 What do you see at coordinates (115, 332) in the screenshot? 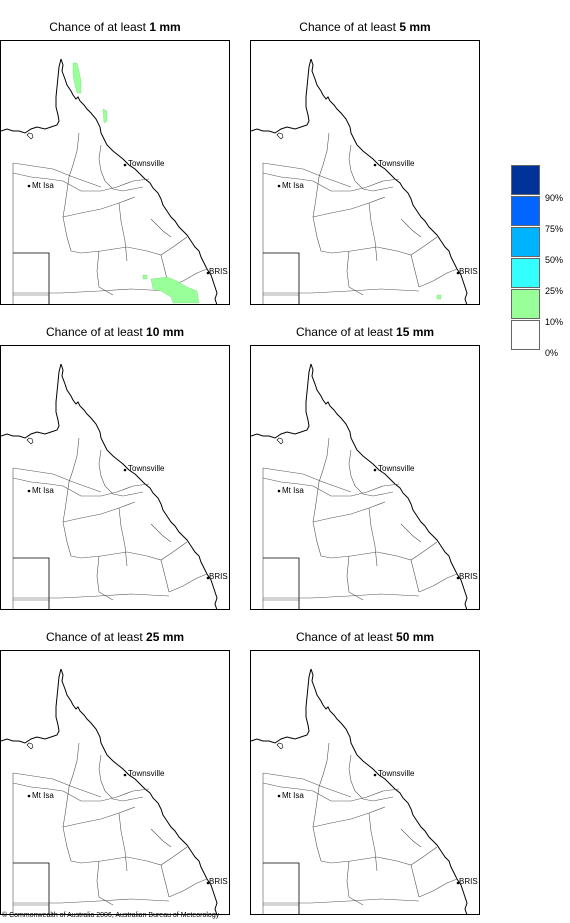
I see `panel-title-10mm: Chance of at least 10 mm` at bounding box center [115, 332].